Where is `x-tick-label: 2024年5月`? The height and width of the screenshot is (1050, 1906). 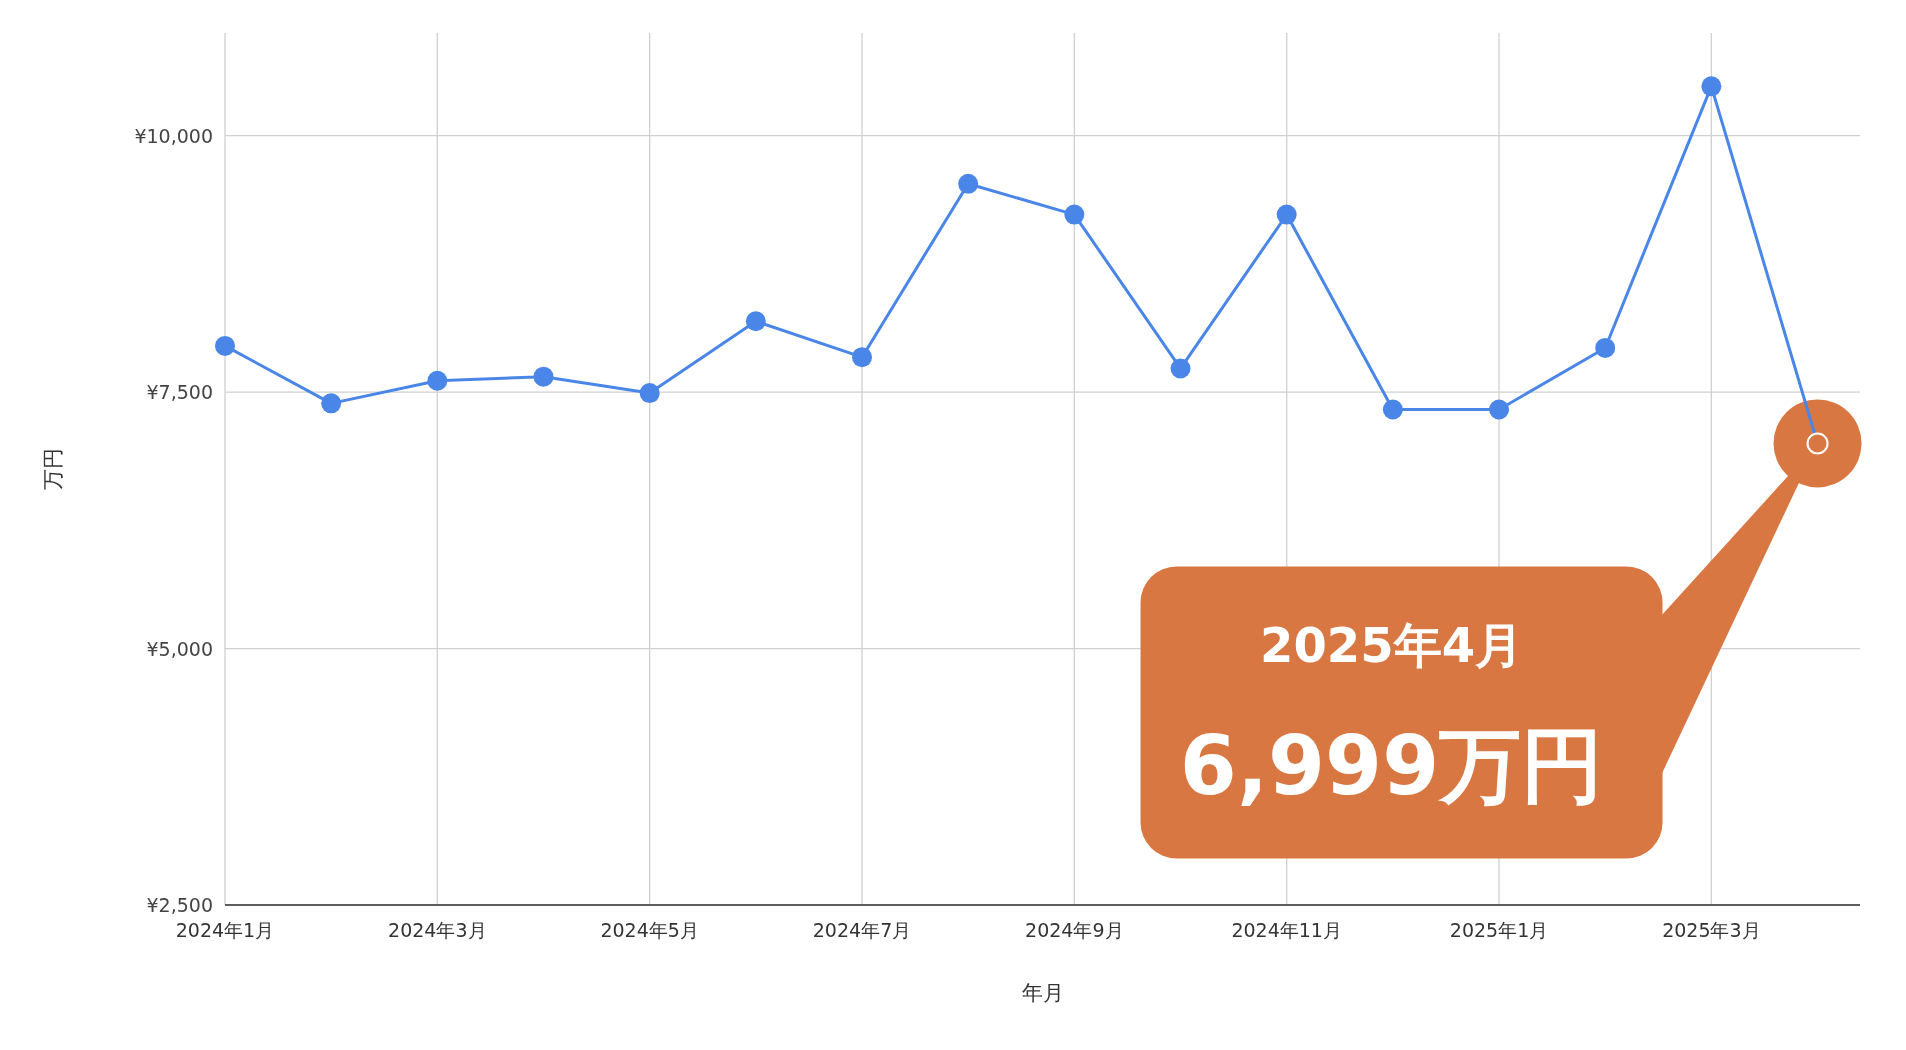 x-tick-label: 2024年5月 is located at coordinates (649, 930).